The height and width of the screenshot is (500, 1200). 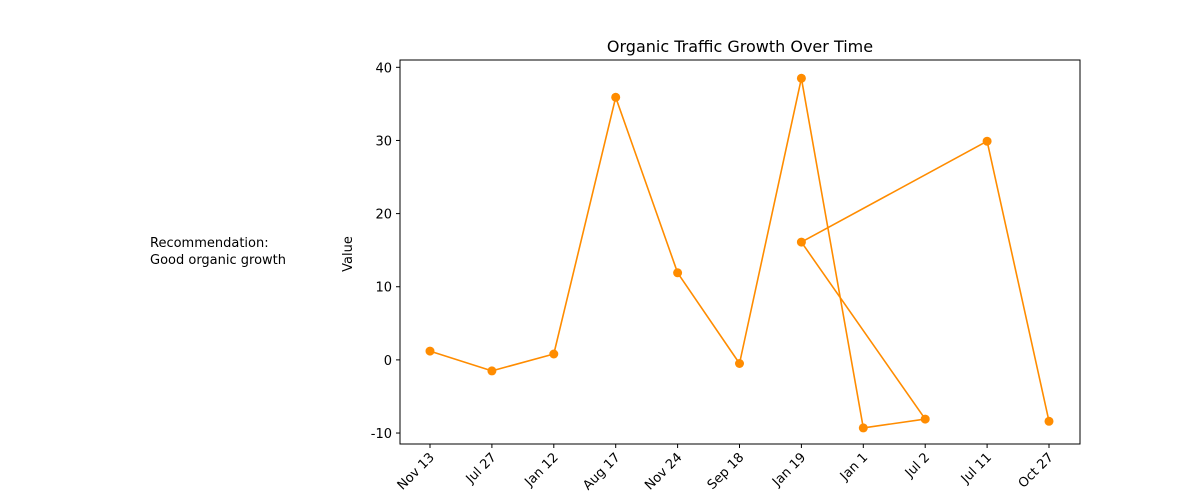 What do you see at coordinates (381, 434) in the screenshot?
I see `y-tick-label: -10` at bounding box center [381, 434].